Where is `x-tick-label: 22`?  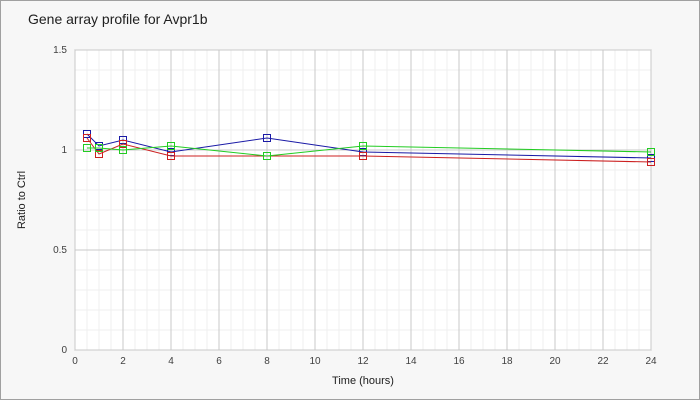
x-tick-label: 22 is located at coordinates (603, 361).